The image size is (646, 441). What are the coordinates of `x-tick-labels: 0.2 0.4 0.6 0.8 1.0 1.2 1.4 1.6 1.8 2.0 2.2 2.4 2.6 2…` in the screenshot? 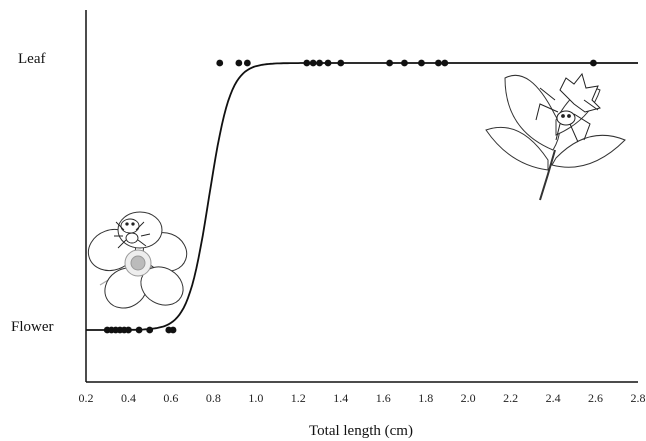 It's located at (362, 398).